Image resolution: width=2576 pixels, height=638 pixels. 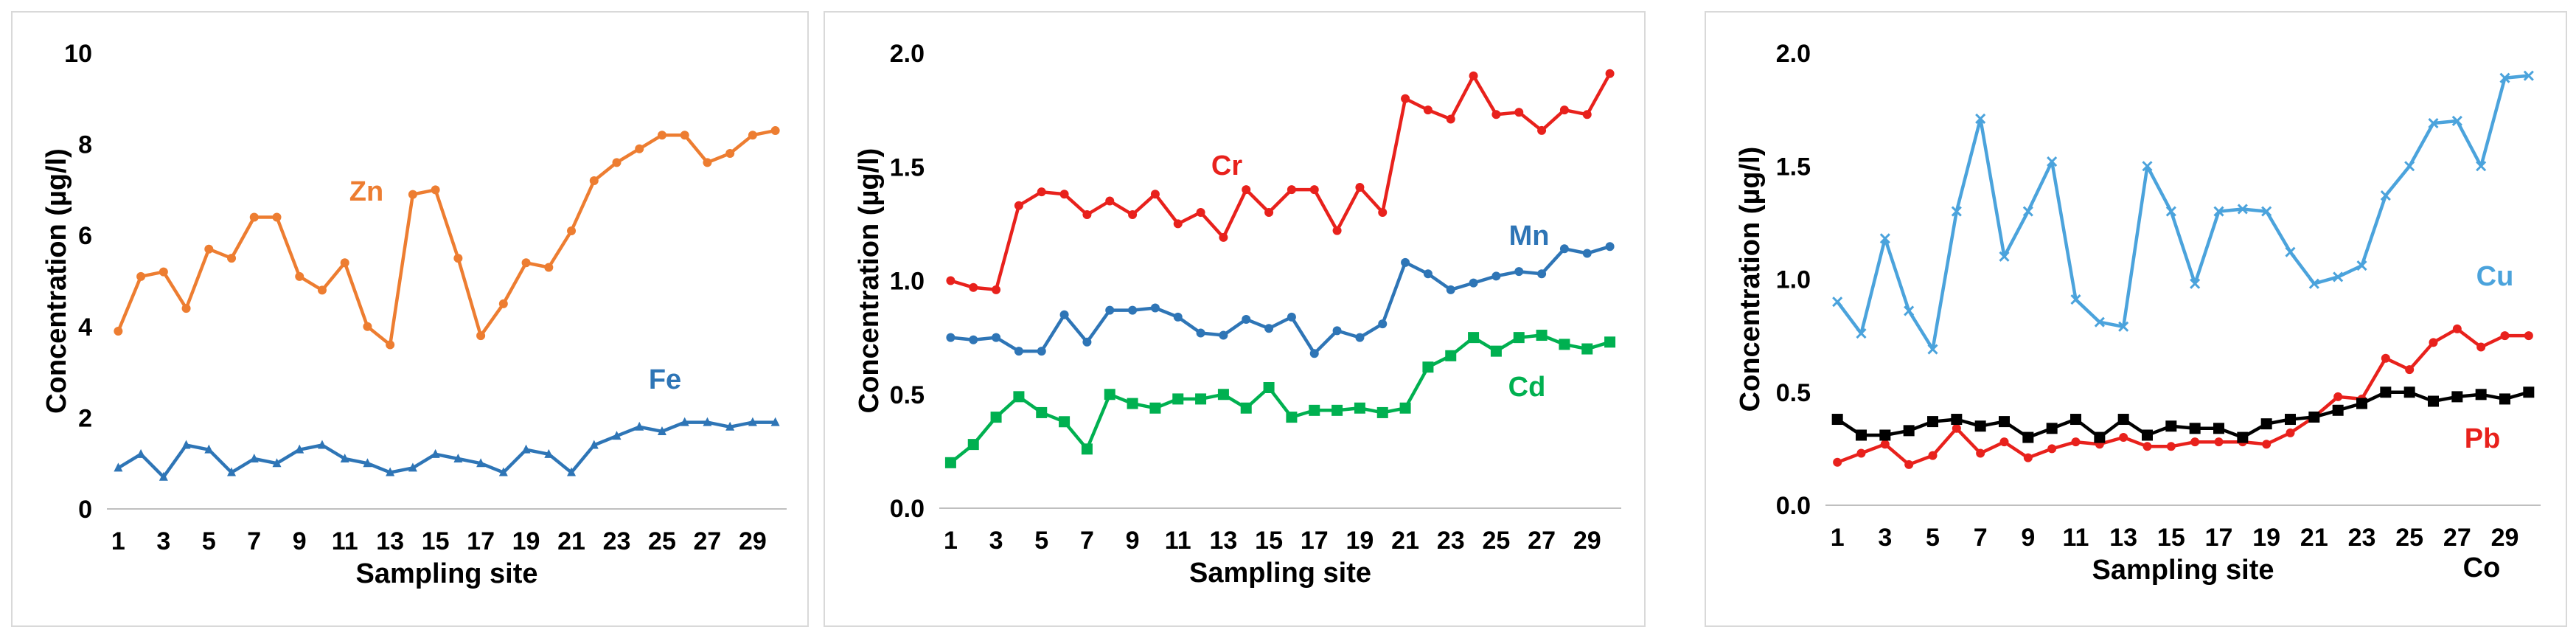 What do you see at coordinates (1838, 538) in the screenshot?
I see `x-tick-label: 1` at bounding box center [1838, 538].